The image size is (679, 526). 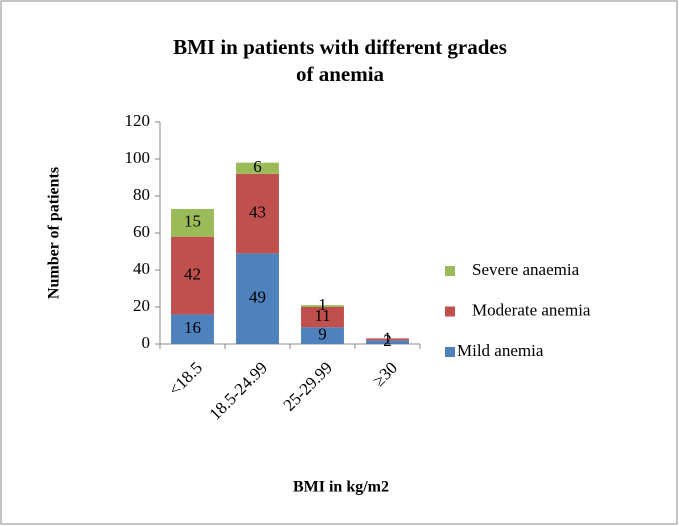 What do you see at coordinates (531, 309) in the screenshot?
I see `legend-label: Moderate anemia` at bounding box center [531, 309].